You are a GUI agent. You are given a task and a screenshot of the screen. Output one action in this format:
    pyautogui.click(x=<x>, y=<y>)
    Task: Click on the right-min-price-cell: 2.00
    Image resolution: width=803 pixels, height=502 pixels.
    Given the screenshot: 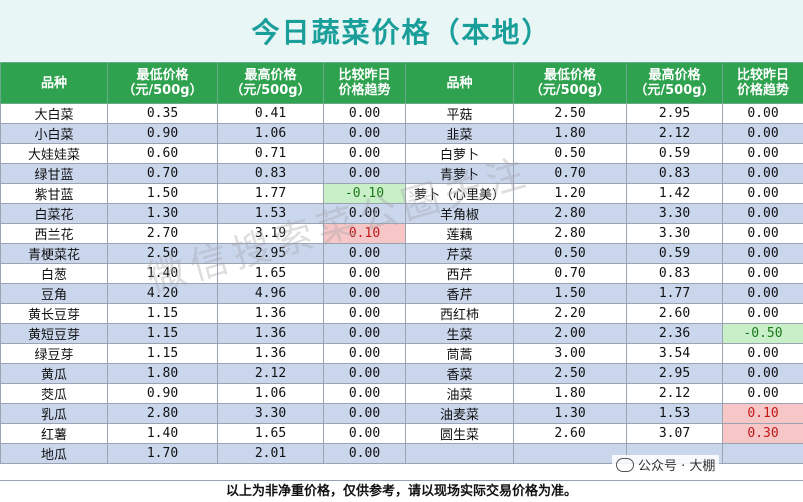 What is the action you would take?
    pyautogui.click(x=570, y=334)
    